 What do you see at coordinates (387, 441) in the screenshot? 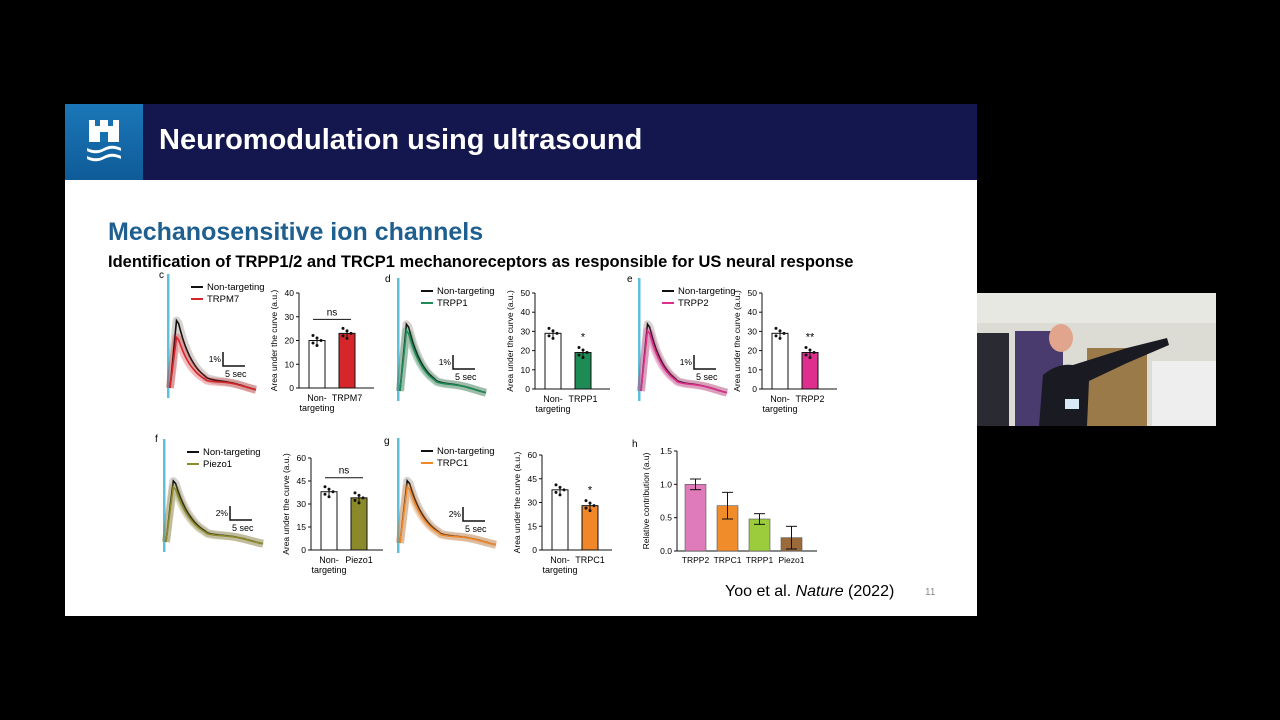
I see `panel-letter: g` at bounding box center [387, 441].